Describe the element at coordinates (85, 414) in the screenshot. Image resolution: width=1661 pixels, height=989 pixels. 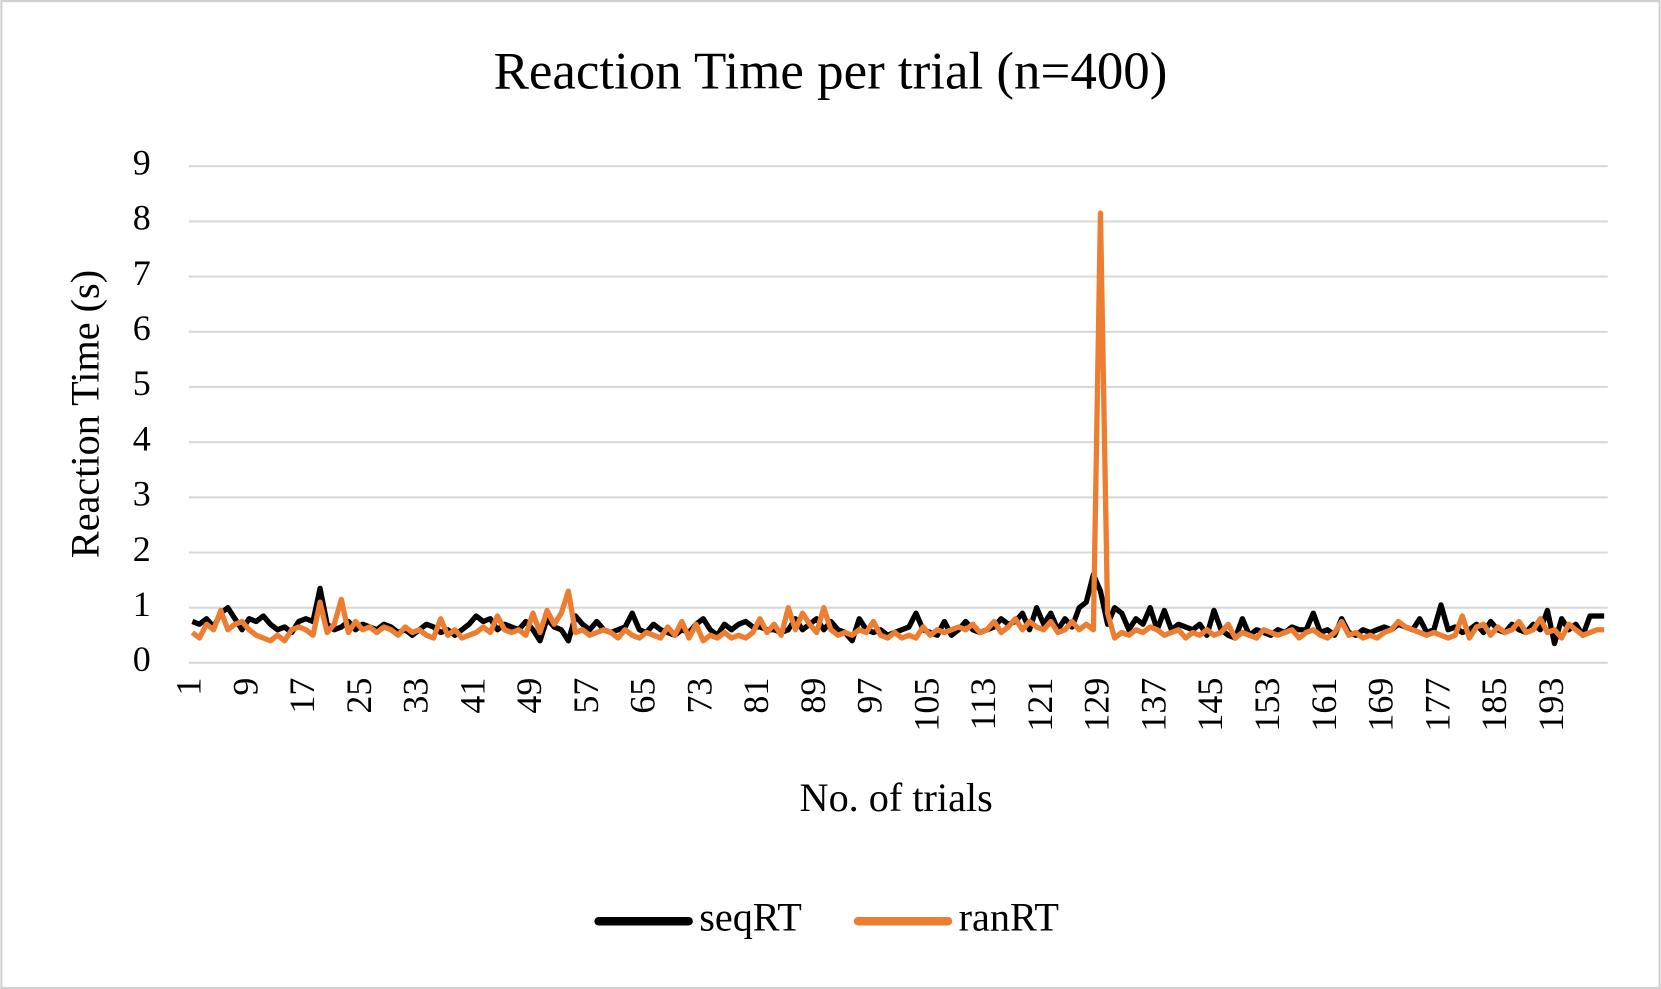
I see `y-axis-title: Reaction Time (s)` at that location.